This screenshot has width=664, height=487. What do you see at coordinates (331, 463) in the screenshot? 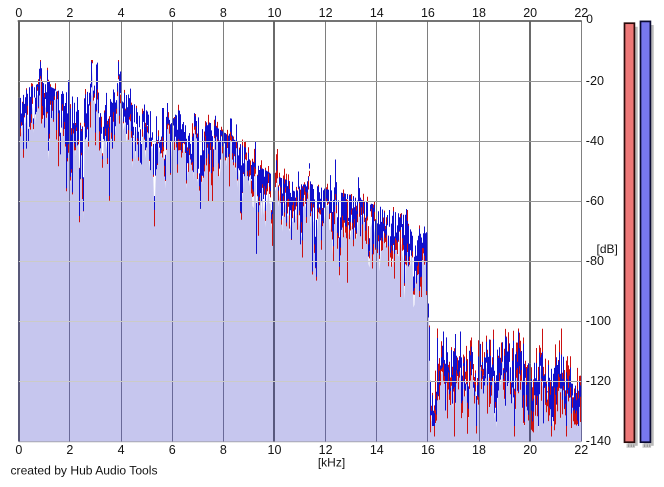
I see `svg-text: [kHz]` at bounding box center [331, 463].